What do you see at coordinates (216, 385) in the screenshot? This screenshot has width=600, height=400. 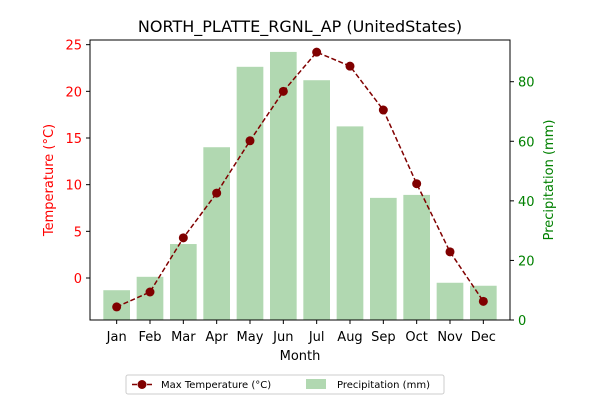 I see `legend-label-temperature: Max Temperature (°C)` at bounding box center [216, 385].